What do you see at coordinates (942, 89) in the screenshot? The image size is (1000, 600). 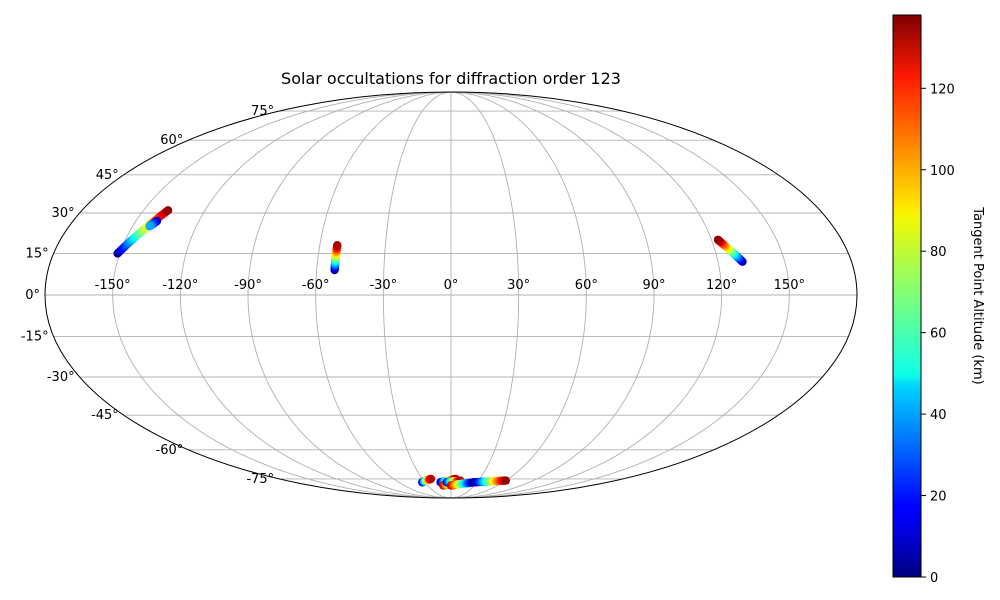 I see `colorbar-tick-label: 120` at bounding box center [942, 89].